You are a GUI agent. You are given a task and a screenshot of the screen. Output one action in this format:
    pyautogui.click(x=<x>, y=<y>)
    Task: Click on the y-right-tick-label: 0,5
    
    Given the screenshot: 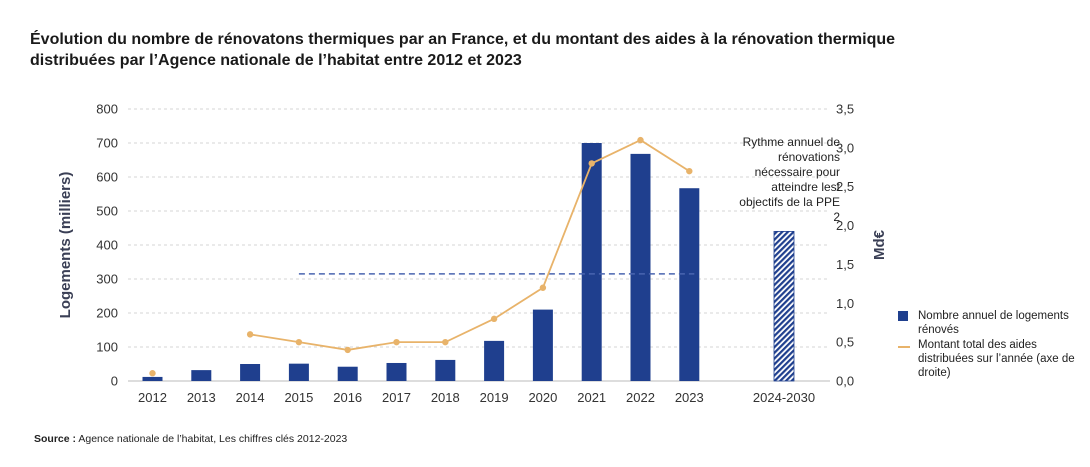 What is the action you would take?
    pyautogui.click(x=845, y=342)
    